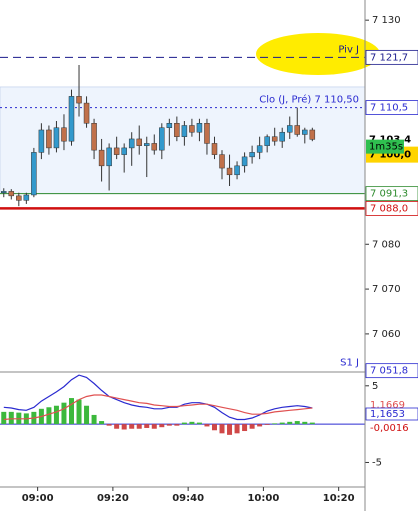 The height and width of the screenshot is (511, 418). I want to click on level-name: Piv J, so click(348, 49).